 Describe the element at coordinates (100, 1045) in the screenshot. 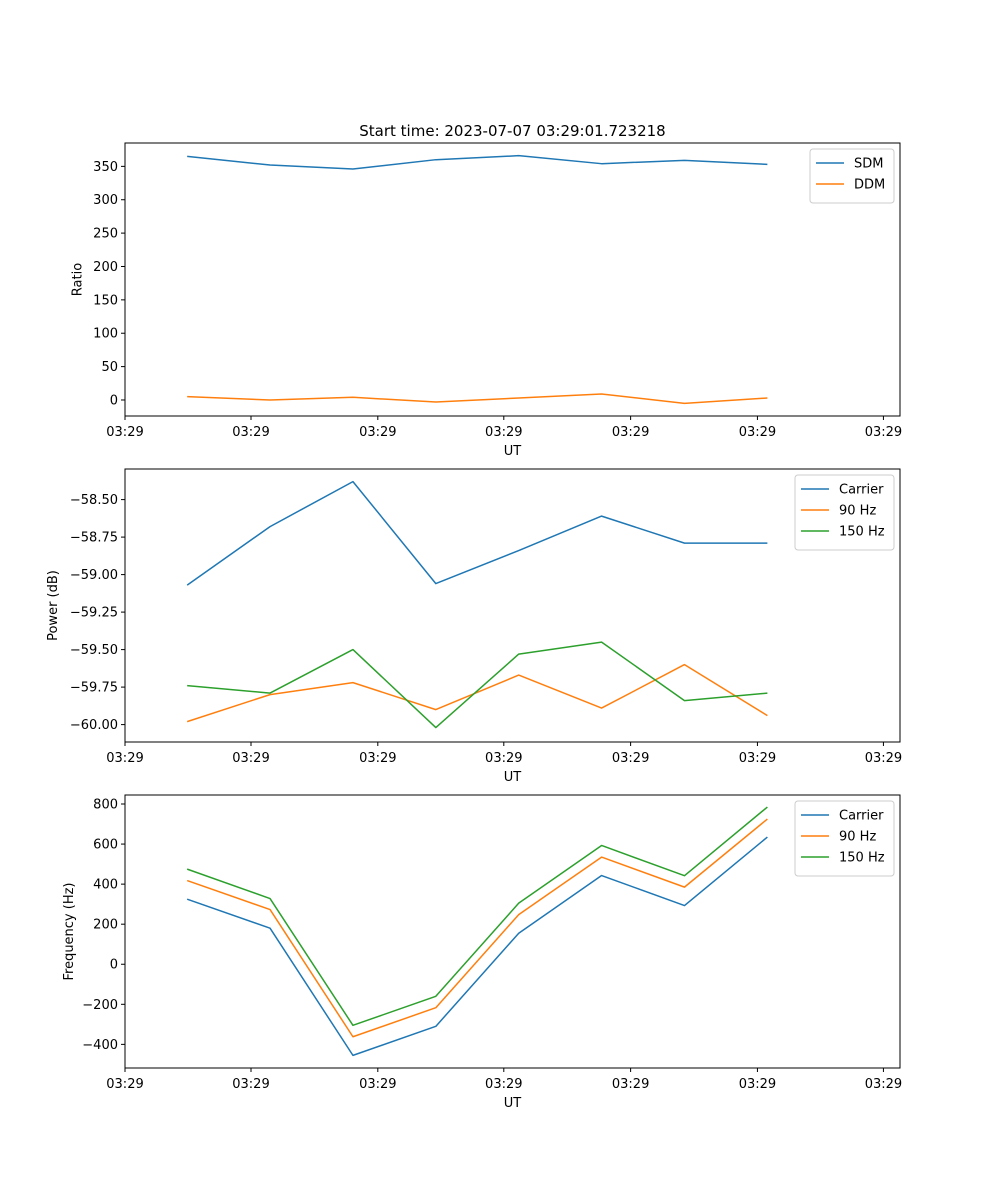

I see `y-tick-label: −400` at that location.